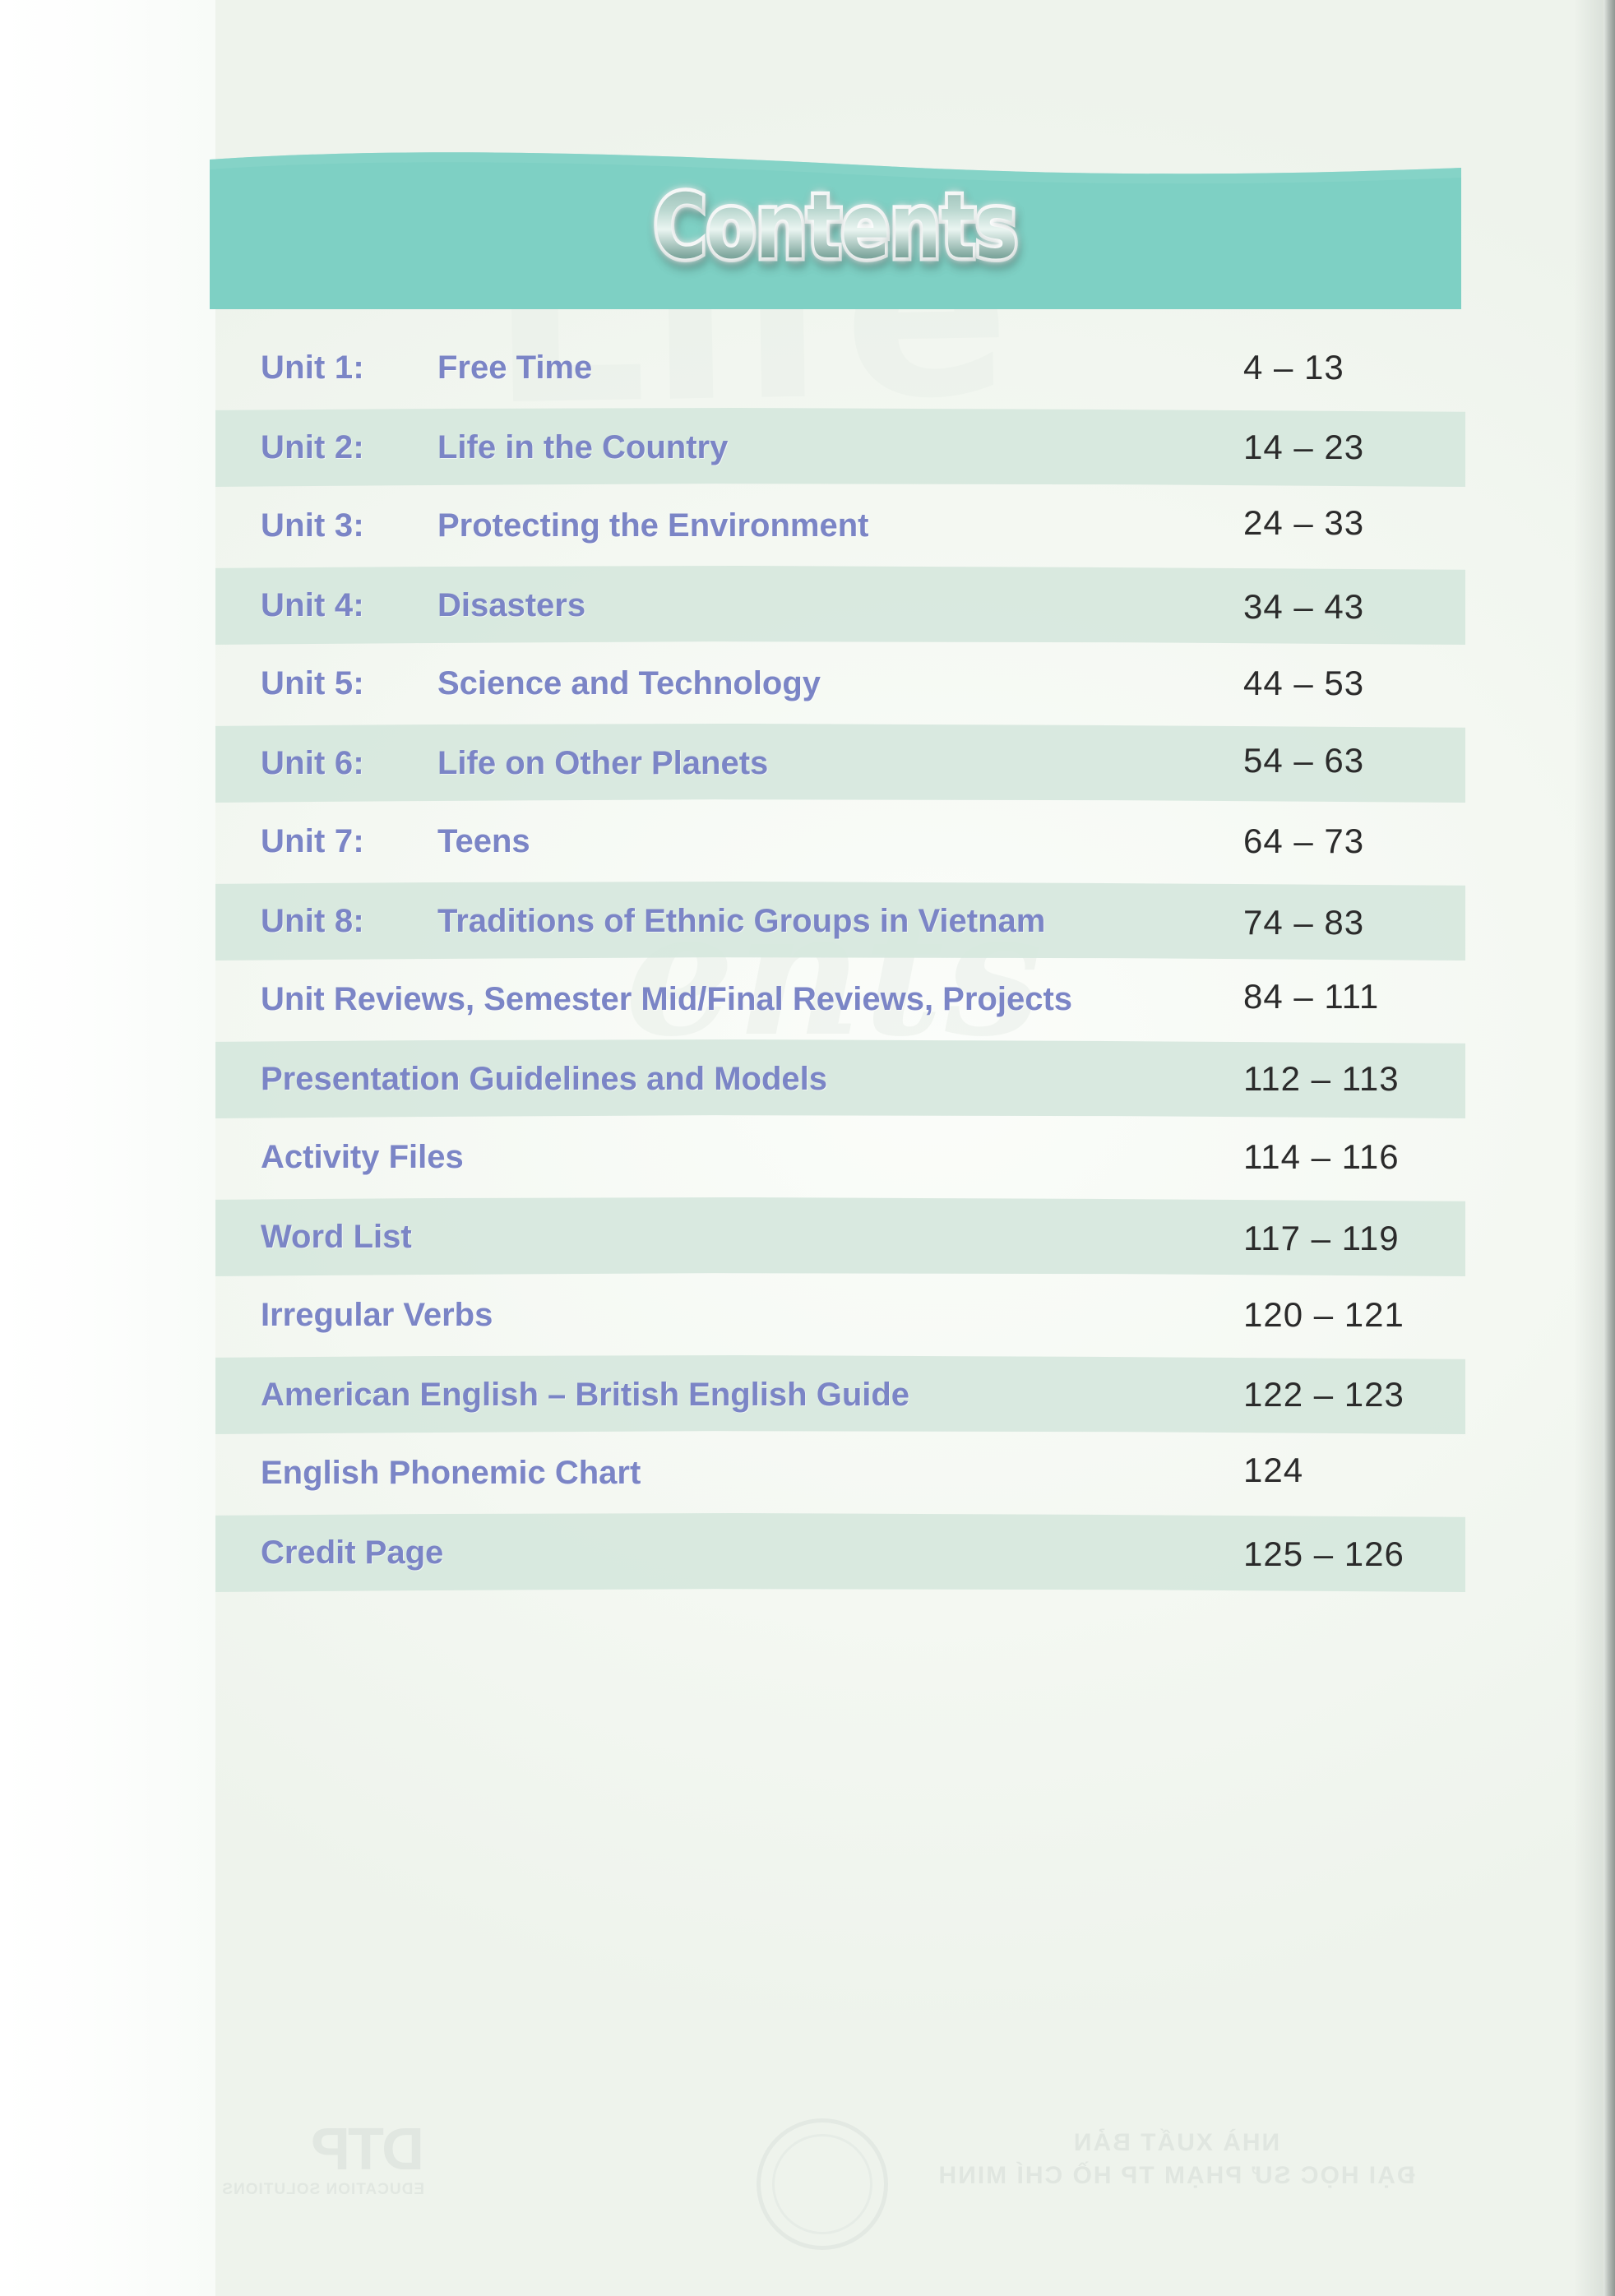  Describe the element at coordinates (603, 762) in the screenshot. I see `row-title: Life on Other Planets` at that location.